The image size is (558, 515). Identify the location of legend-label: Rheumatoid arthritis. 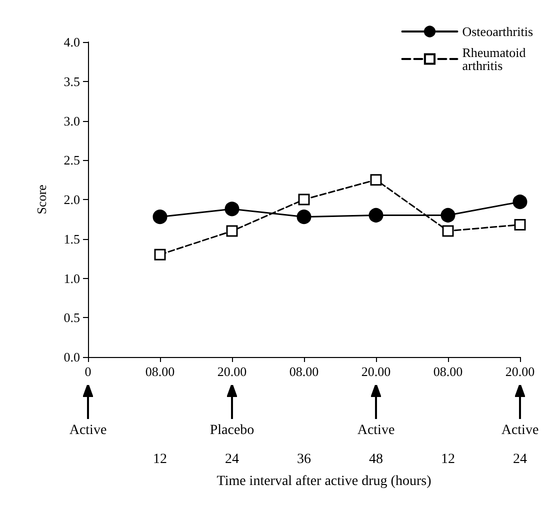
(496, 59).